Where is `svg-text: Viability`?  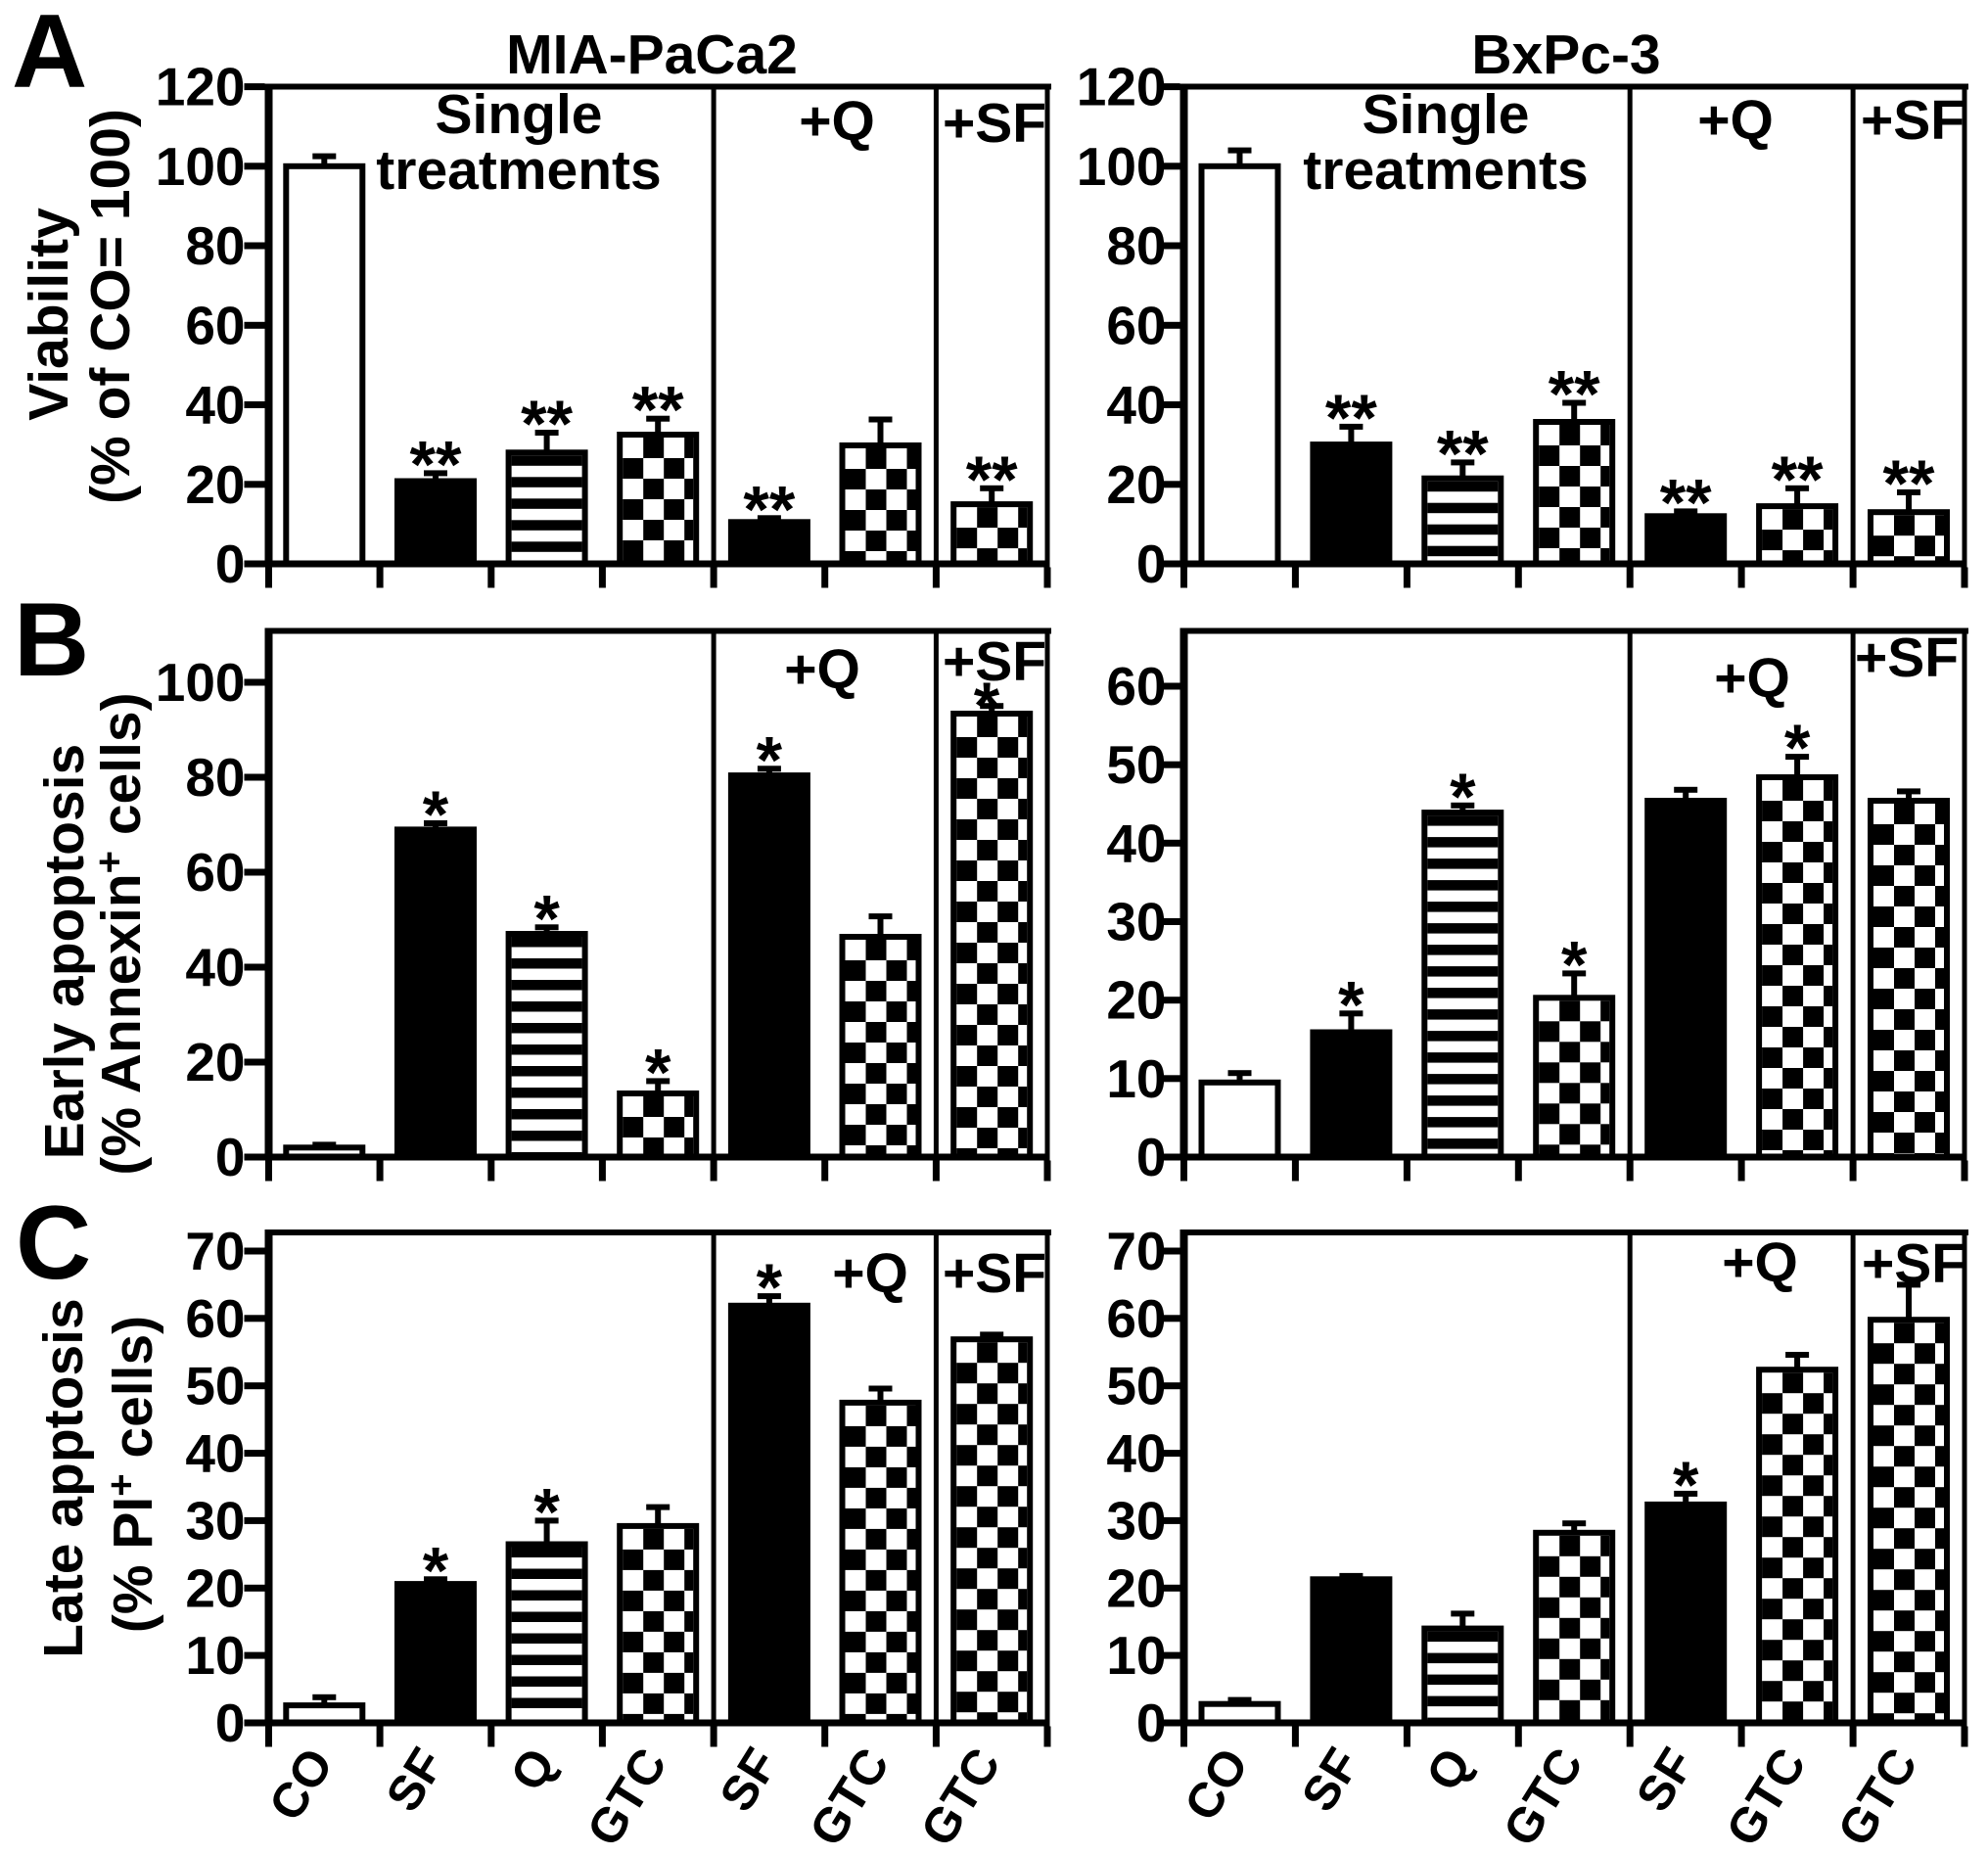
svg-text: Viability is located at coordinates (49, 314).